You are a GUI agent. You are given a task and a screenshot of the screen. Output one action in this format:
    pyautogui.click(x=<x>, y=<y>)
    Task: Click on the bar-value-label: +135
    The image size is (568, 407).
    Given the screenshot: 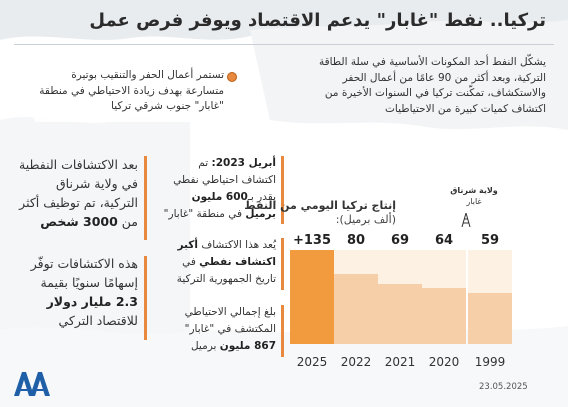 What is the action you would take?
    pyautogui.click(x=312, y=240)
    